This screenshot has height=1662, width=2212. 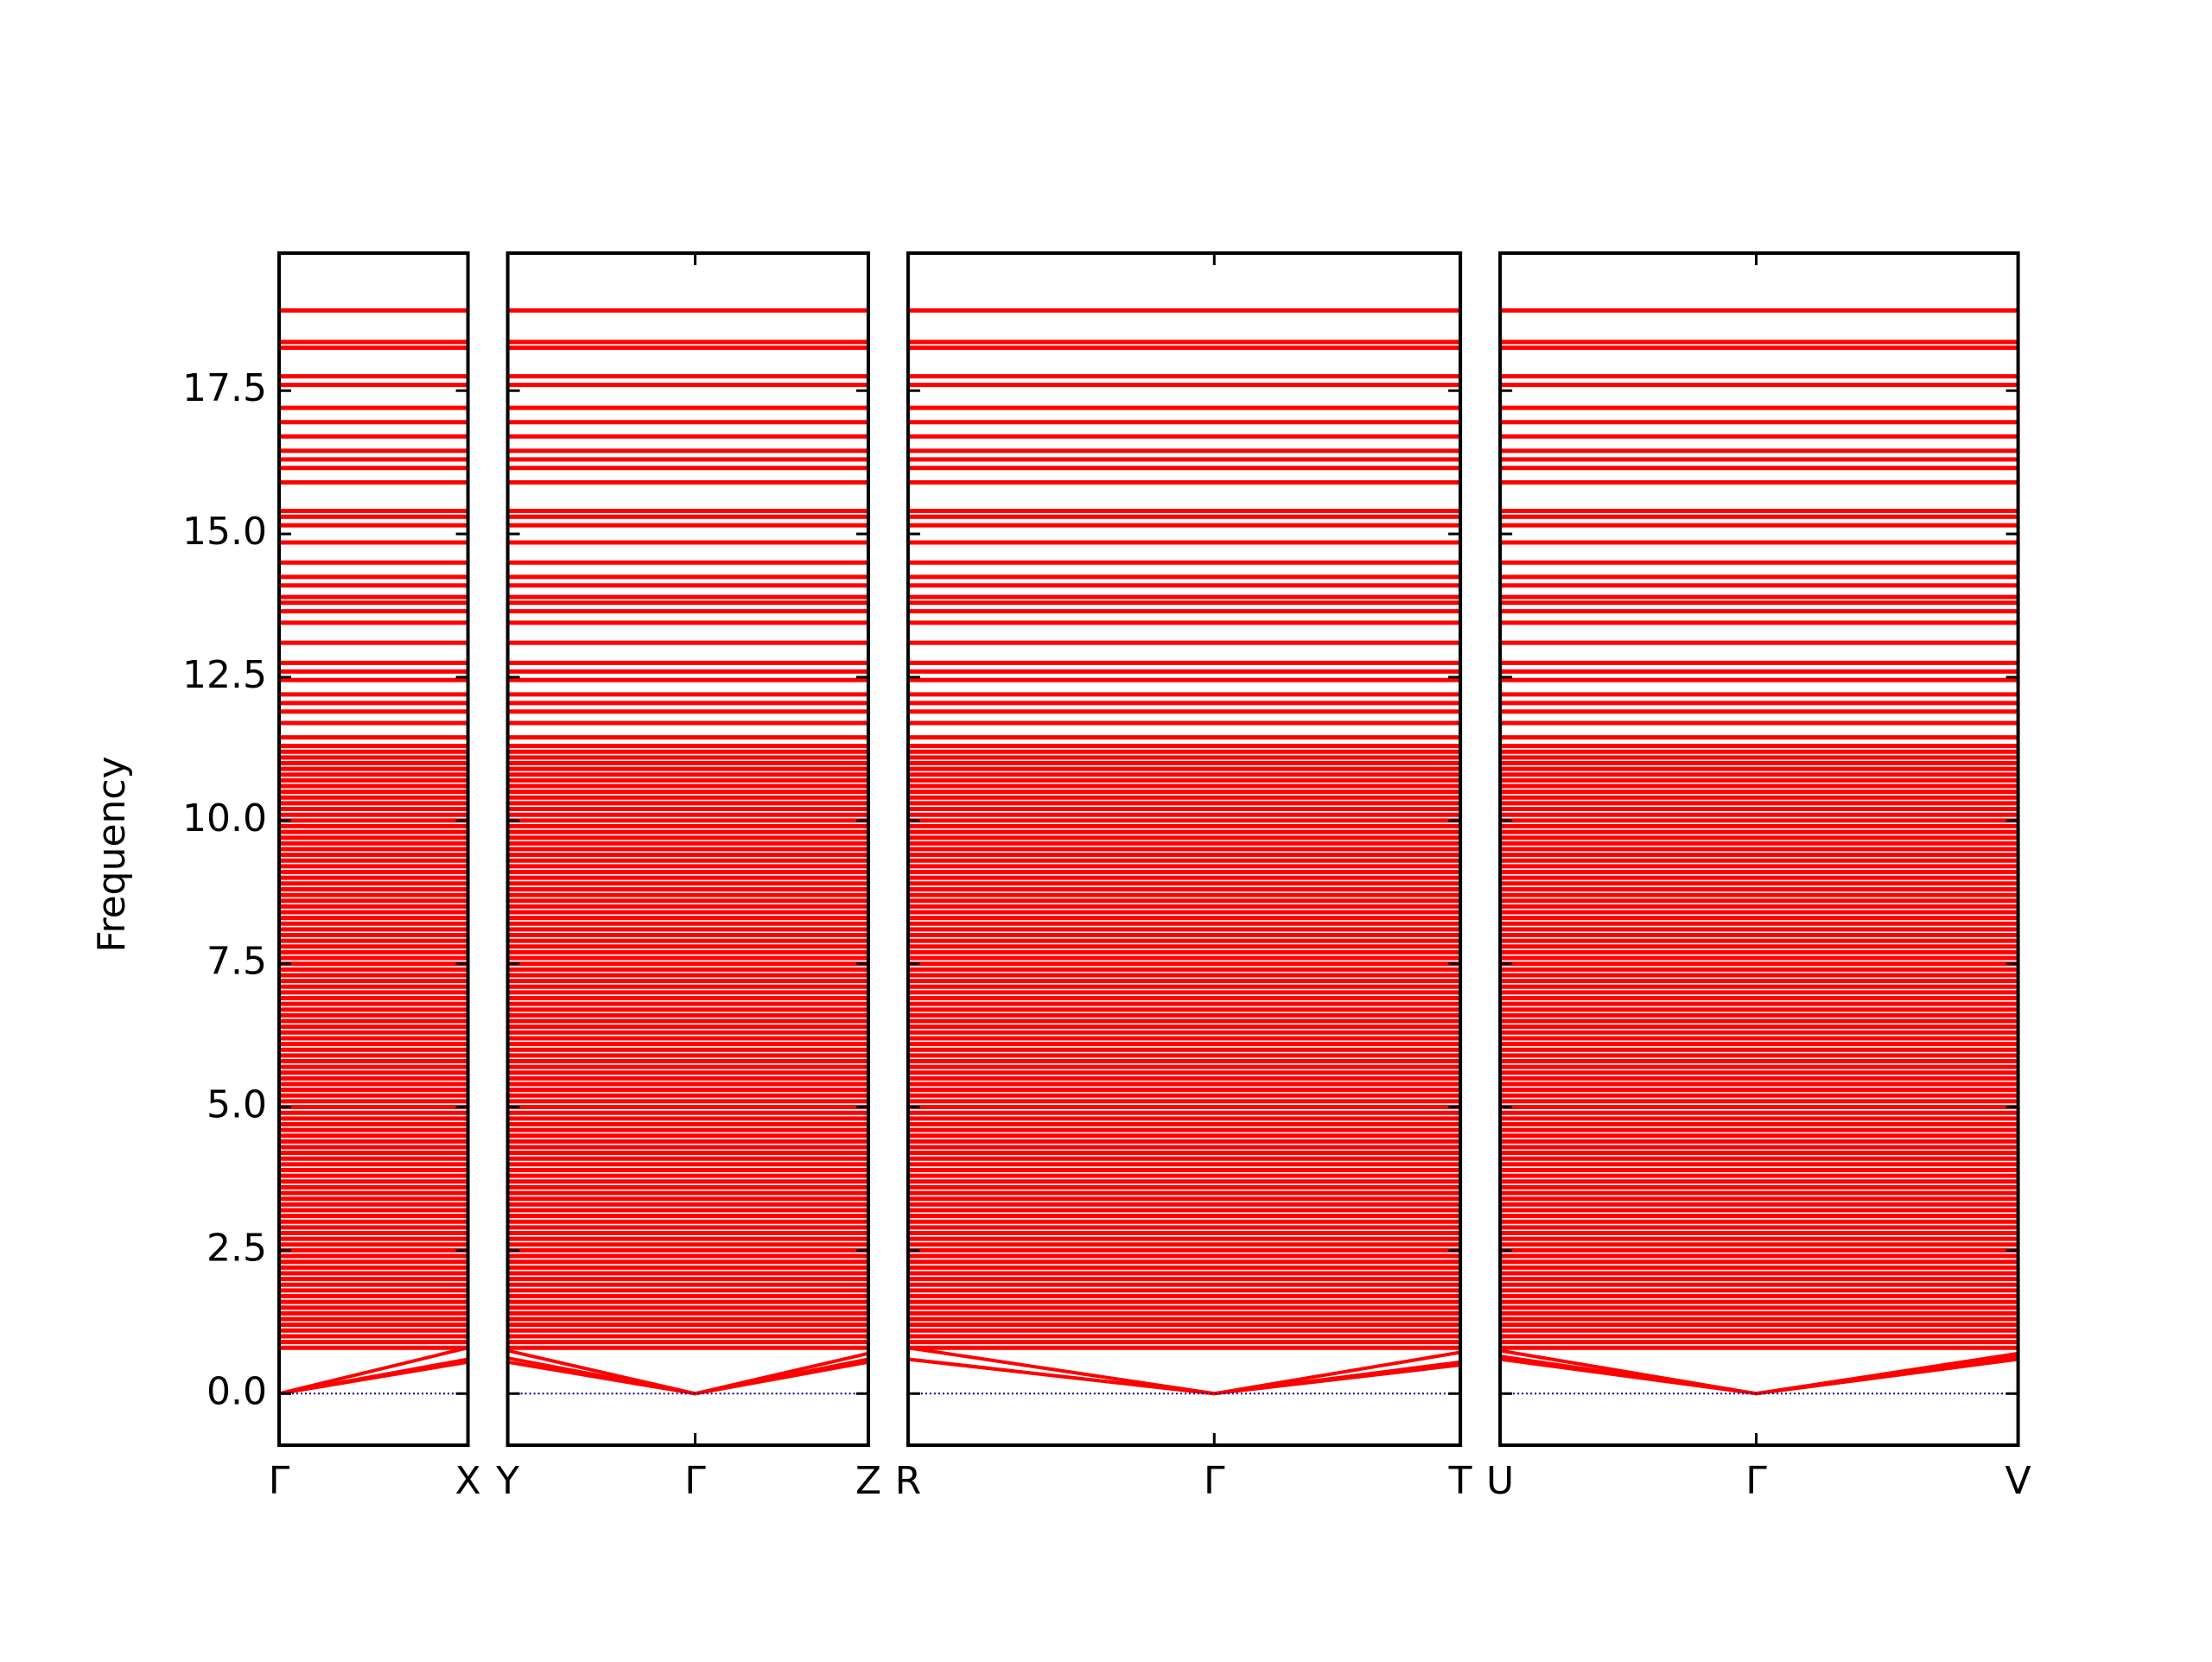 I want to click on y-tick-label: 12.5, so click(x=224, y=675).